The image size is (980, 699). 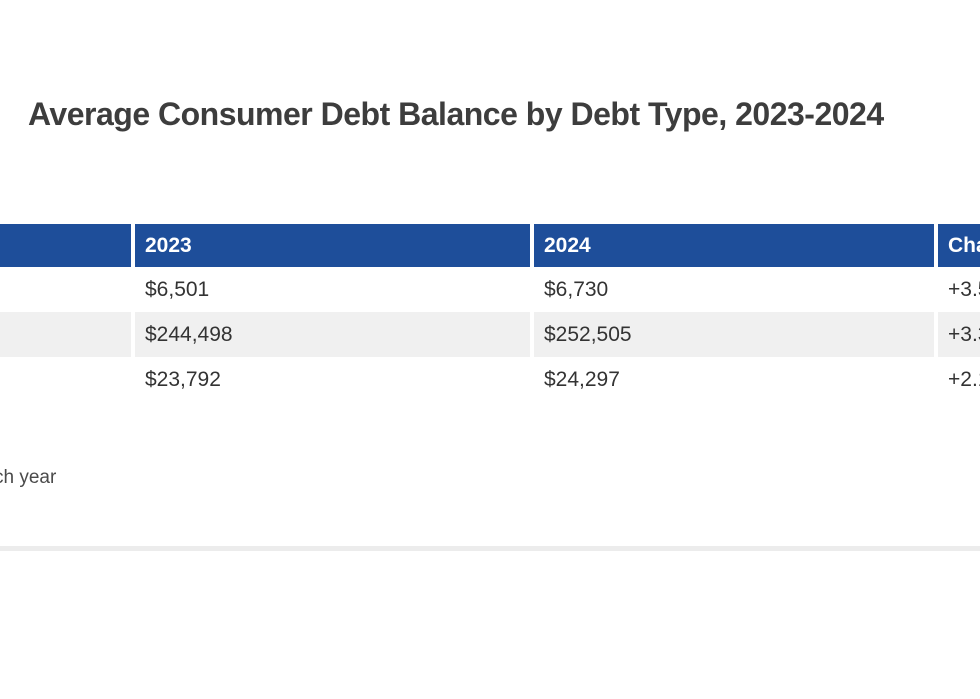 I want to click on table-row: $6,501 $6,730 +3.5, so click(x=490, y=289).